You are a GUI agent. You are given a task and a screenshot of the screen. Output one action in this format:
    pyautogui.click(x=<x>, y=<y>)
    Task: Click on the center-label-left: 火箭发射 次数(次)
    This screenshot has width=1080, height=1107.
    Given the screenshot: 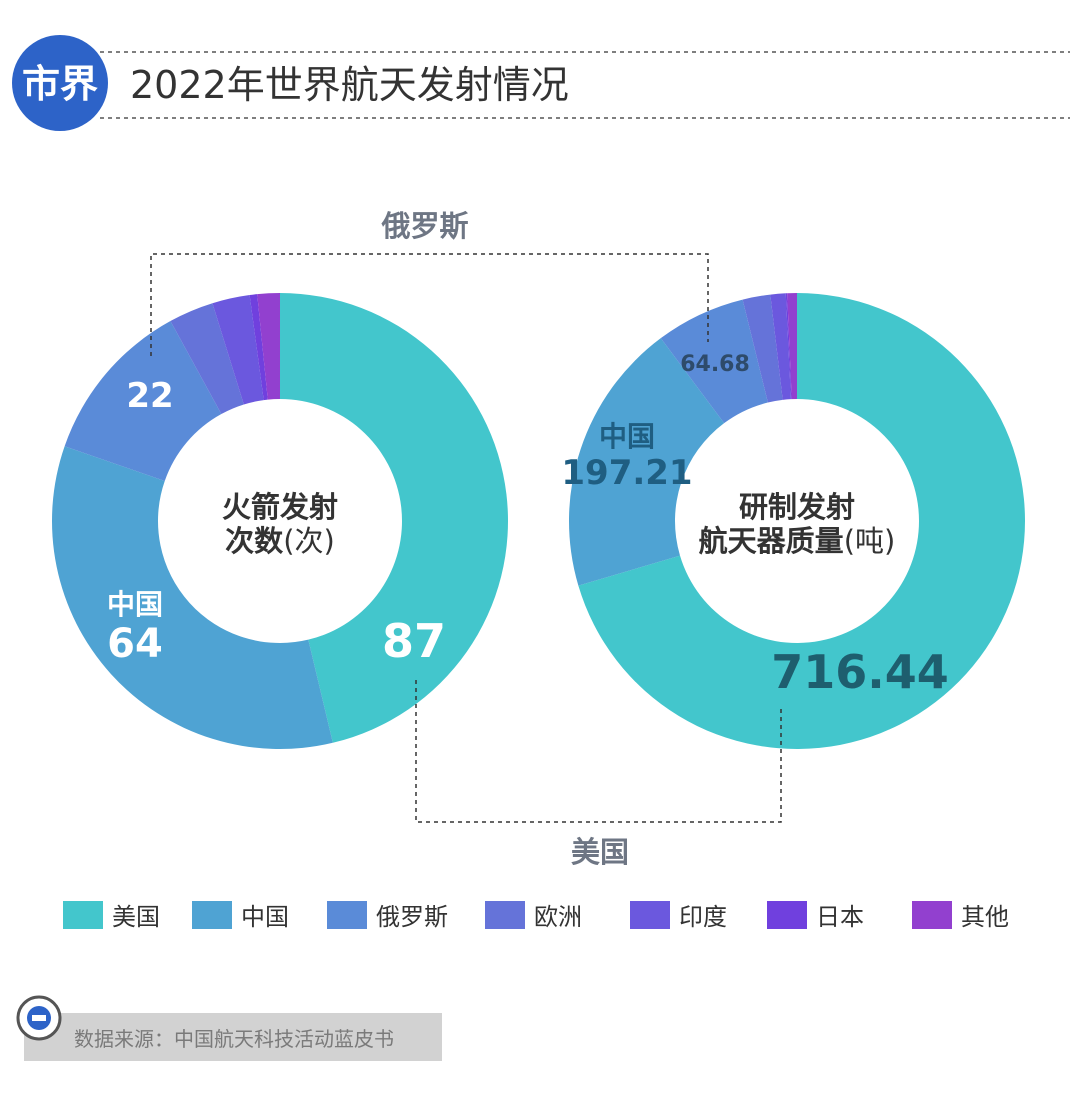 What is the action you would take?
    pyautogui.click(x=280, y=524)
    